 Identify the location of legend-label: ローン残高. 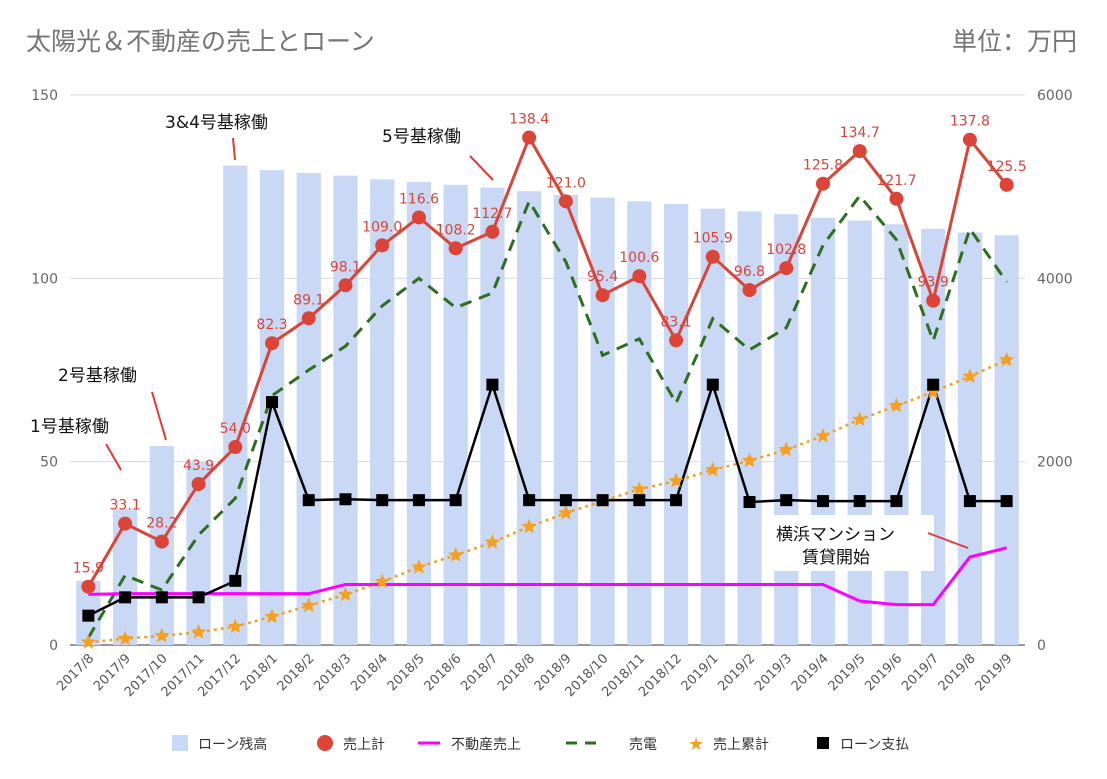
(232, 744).